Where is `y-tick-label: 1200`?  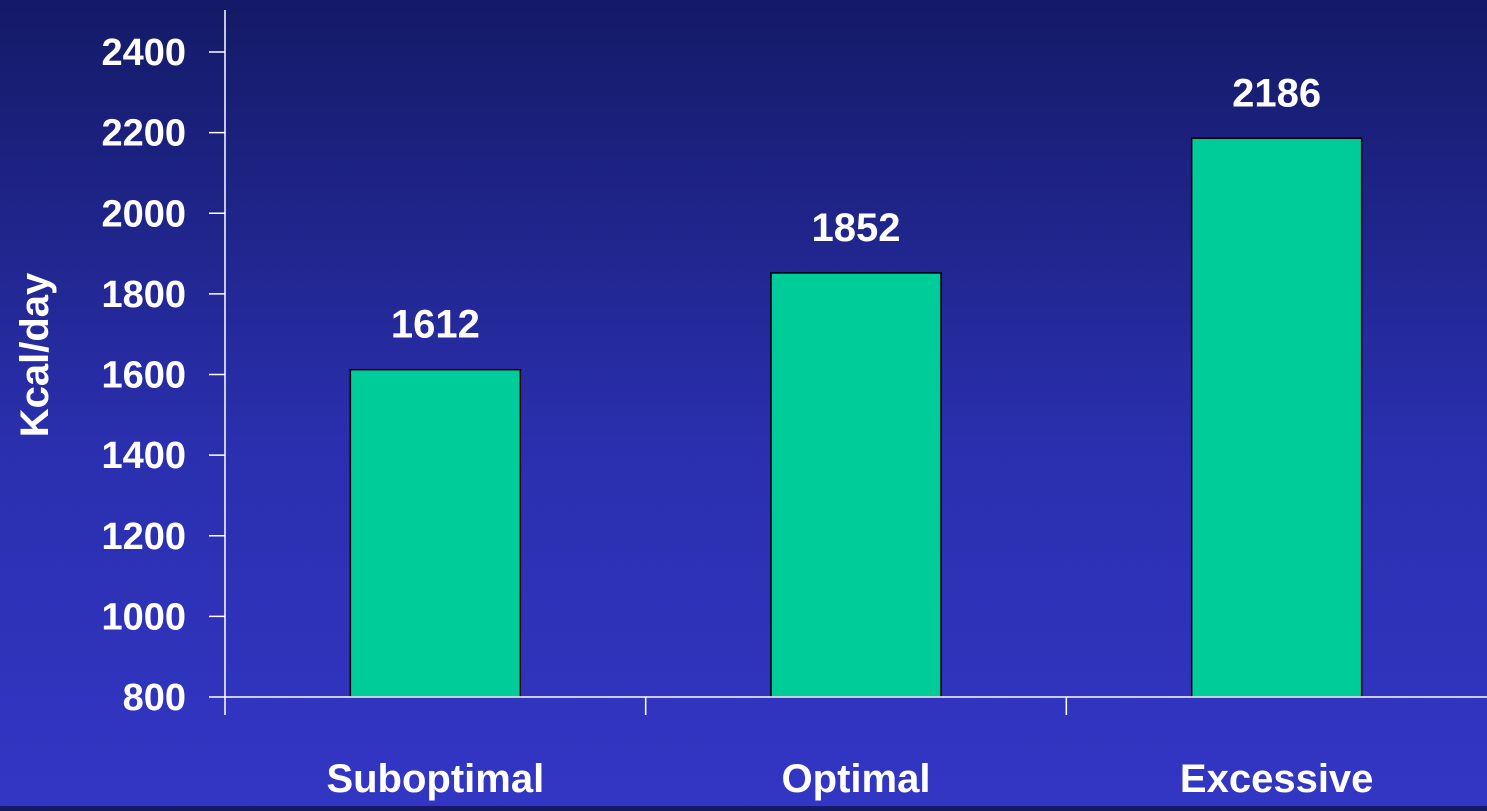 y-tick-label: 1200 is located at coordinates (143, 537).